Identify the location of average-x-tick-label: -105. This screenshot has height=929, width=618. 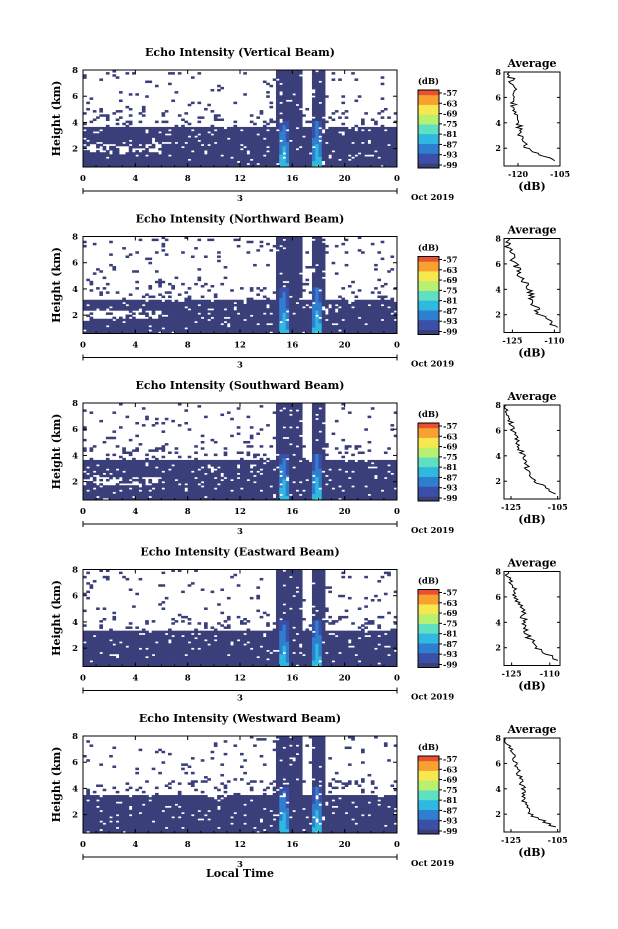
(560, 174).